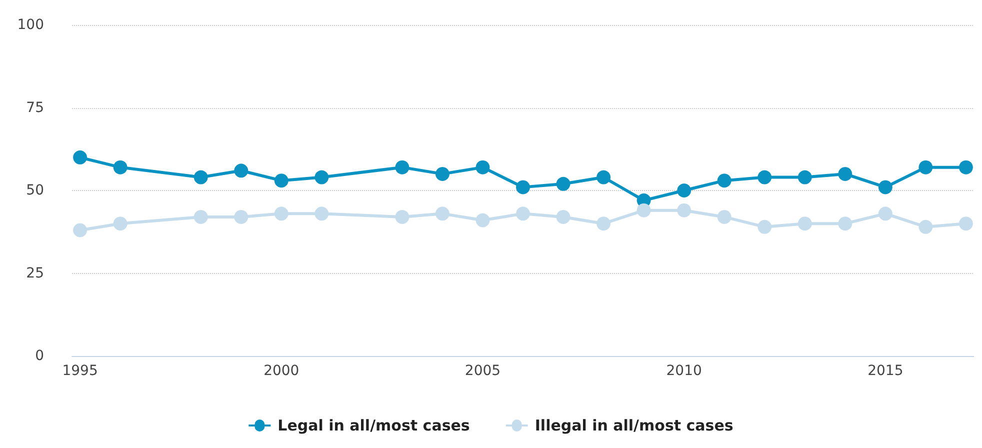  What do you see at coordinates (482, 371) in the screenshot?
I see `x-tick-label: 2005` at bounding box center [482, 371].